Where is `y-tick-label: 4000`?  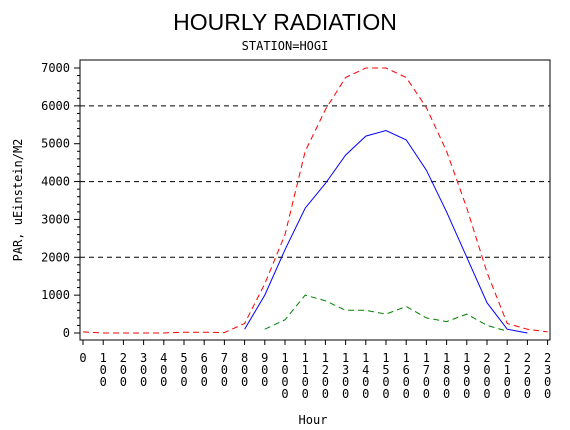 y-tick-label: 4000 is located at coordinates (55, 182).